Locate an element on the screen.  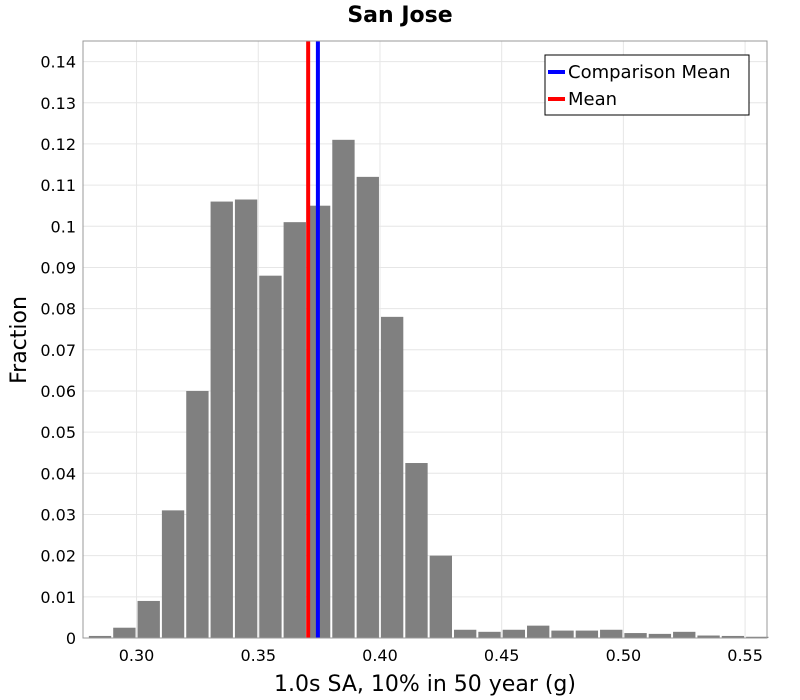
mean-lines is located at coordinates (313, 339).